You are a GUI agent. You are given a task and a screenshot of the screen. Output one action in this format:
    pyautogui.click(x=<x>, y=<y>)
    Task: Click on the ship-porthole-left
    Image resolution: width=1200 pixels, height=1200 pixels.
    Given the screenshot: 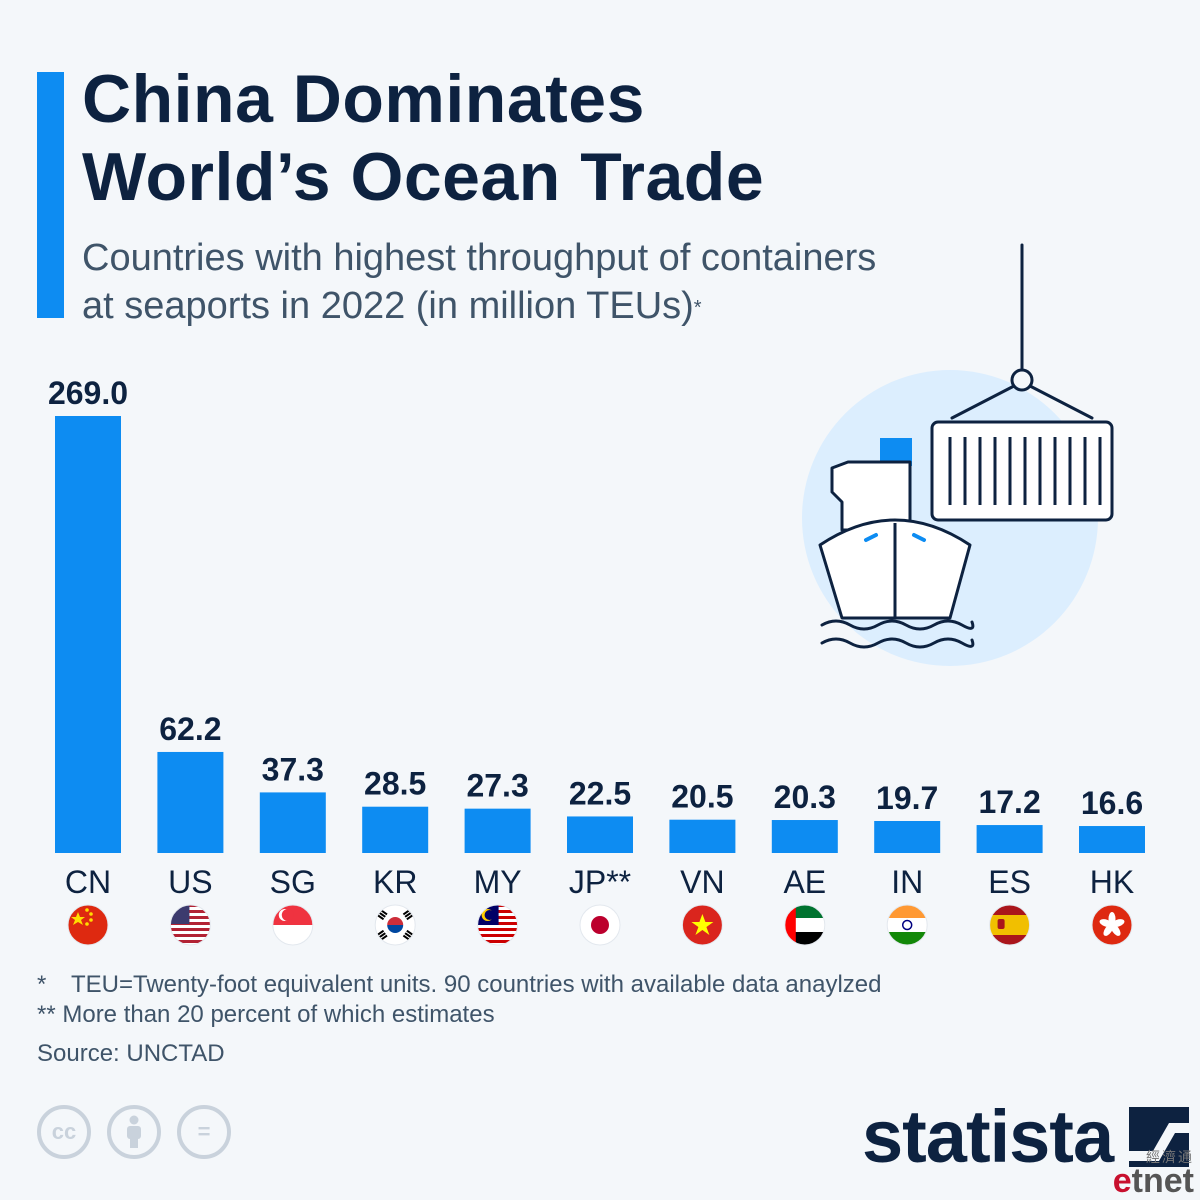 What is the action you would take?
    pyautogui.click(x=871, y=537)
    